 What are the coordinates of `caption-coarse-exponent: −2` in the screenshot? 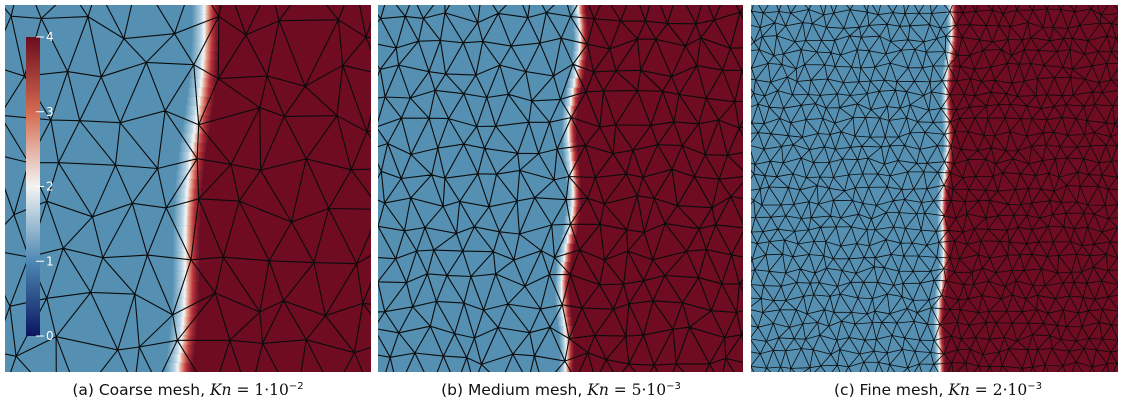 It's located at (296, 386).